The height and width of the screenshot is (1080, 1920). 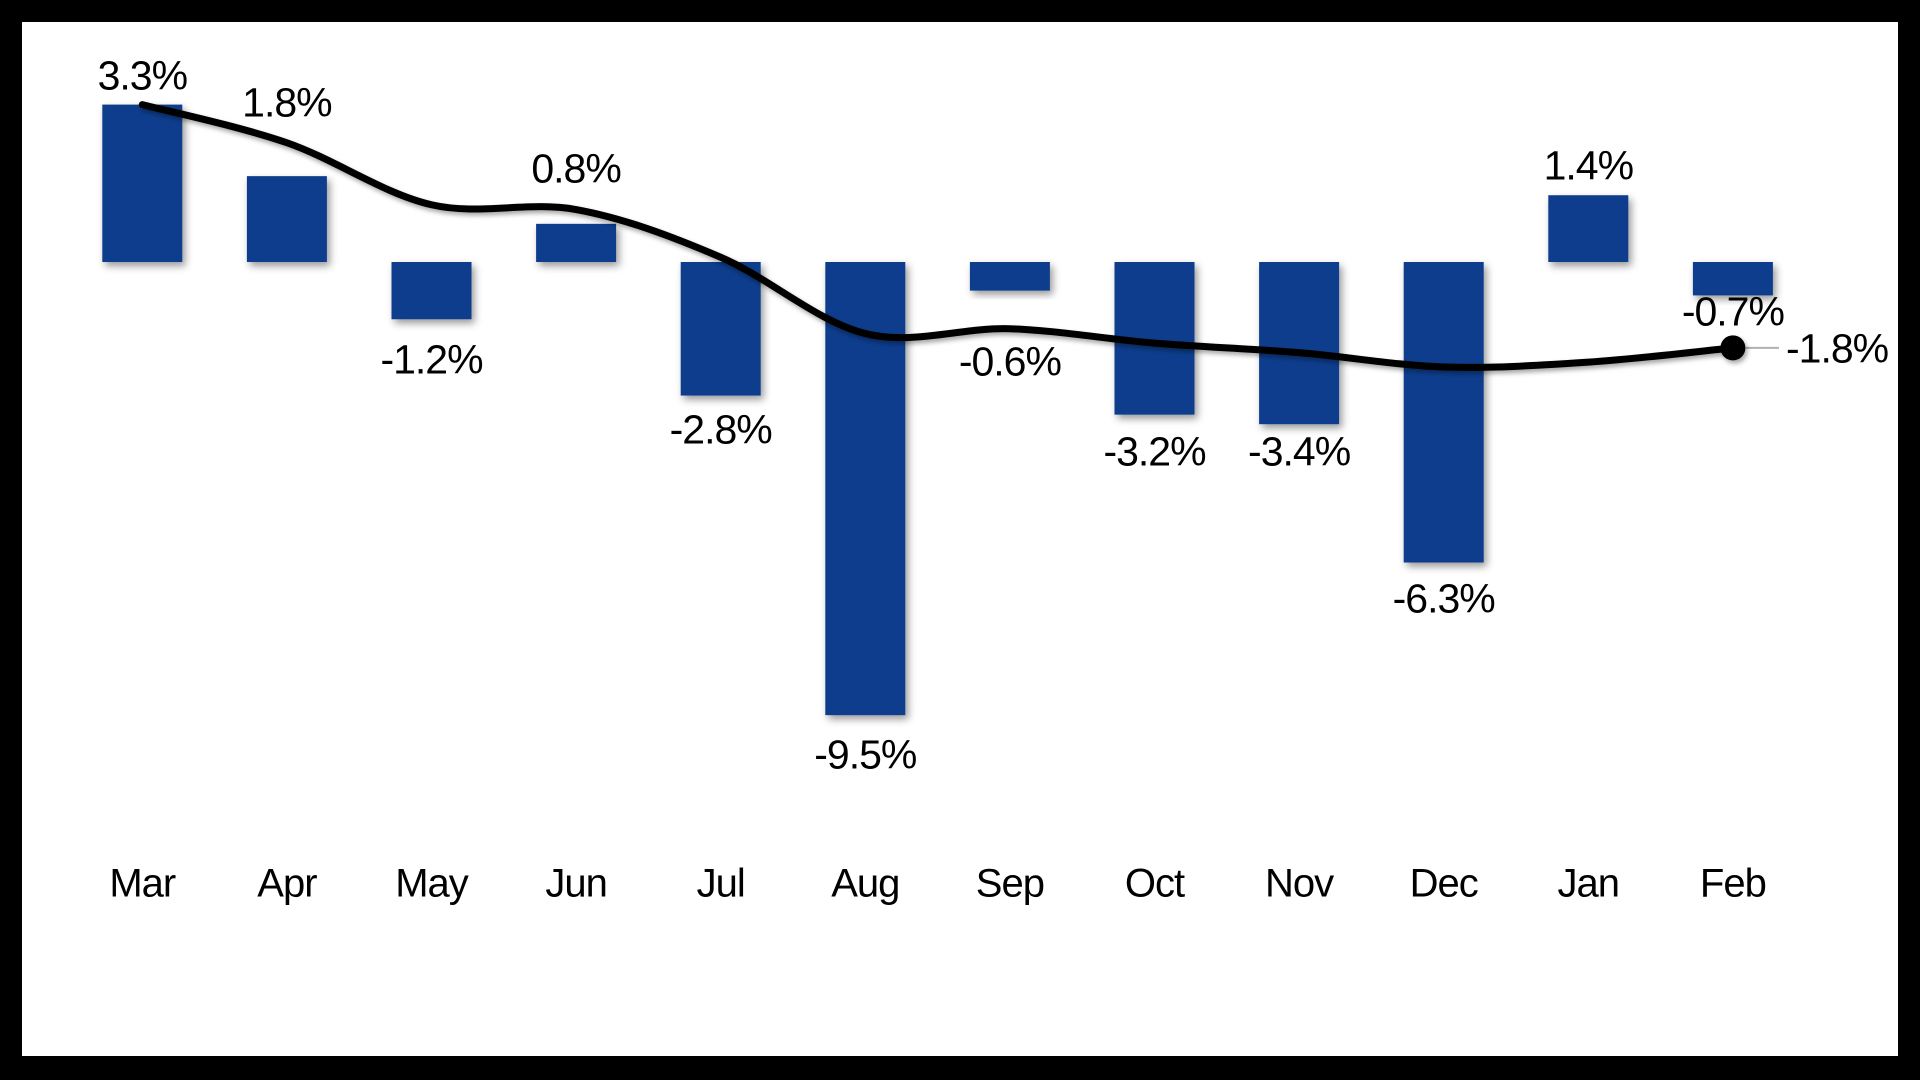 What do you see at coordinates (576, 242) in the screenshot?
I see `bar-jun` at bounding box center [576, 242].